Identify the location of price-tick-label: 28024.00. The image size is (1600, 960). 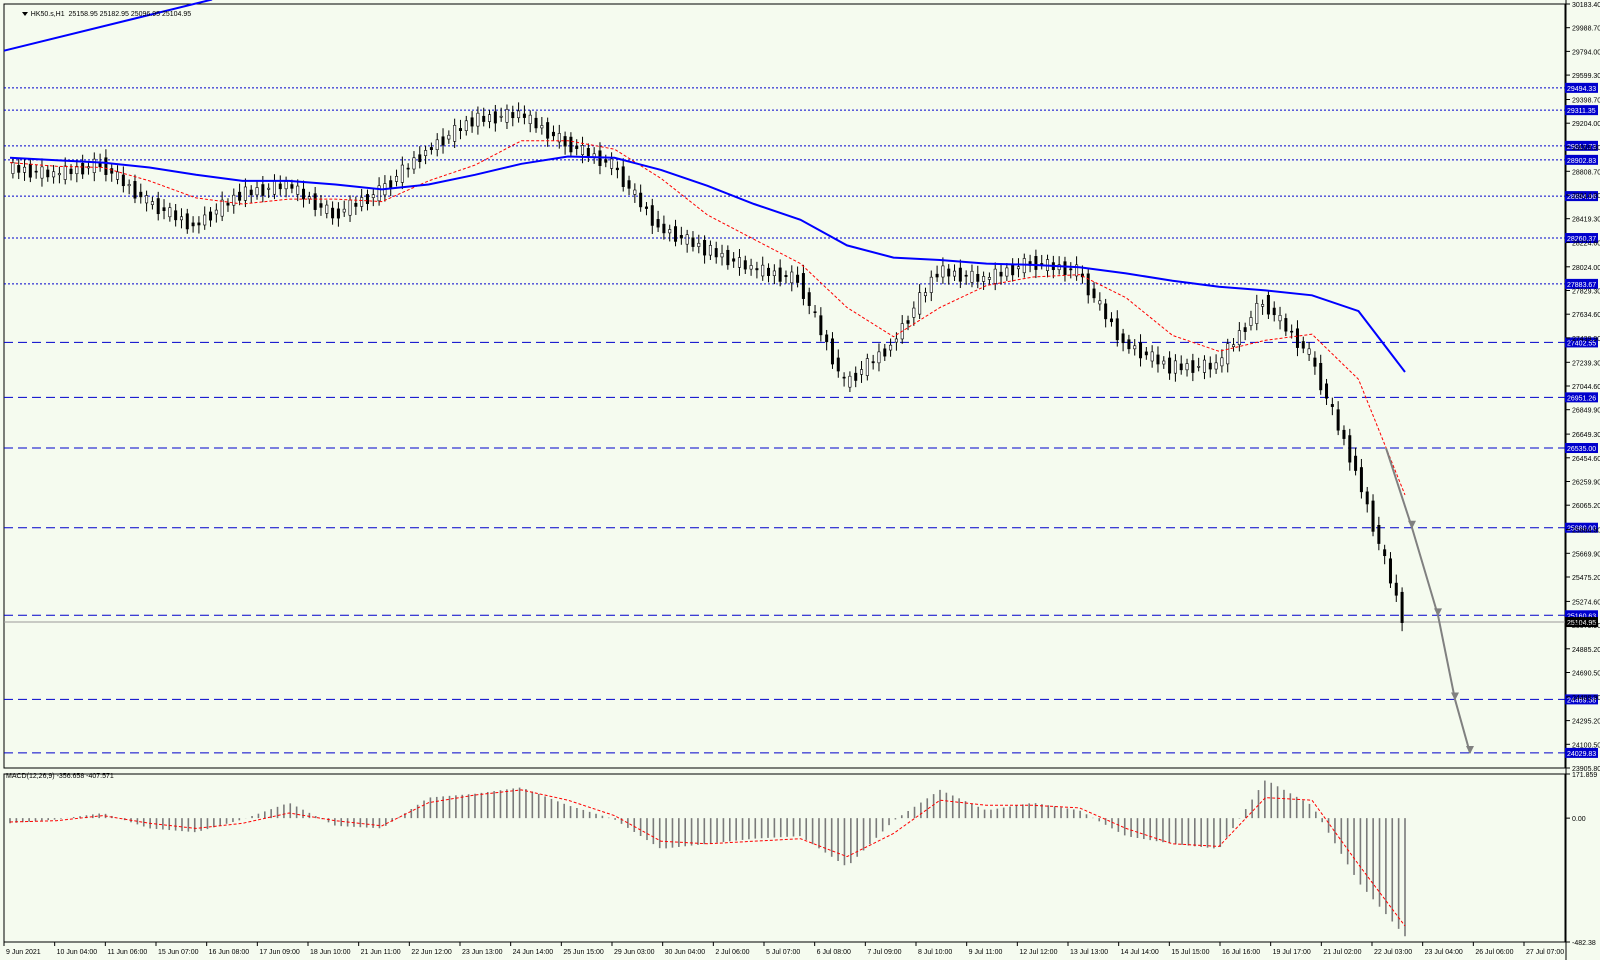
(1586, 268).